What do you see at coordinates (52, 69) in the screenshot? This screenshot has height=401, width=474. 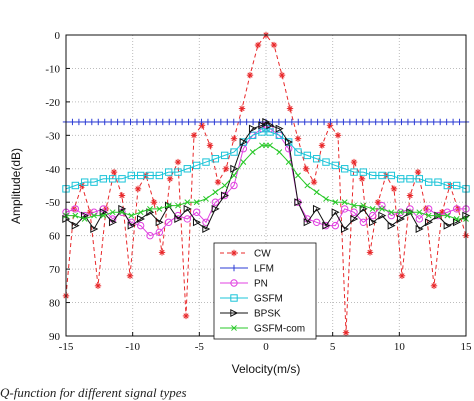 I see `y-tick-label: -10` at bounding box center [52, 69].